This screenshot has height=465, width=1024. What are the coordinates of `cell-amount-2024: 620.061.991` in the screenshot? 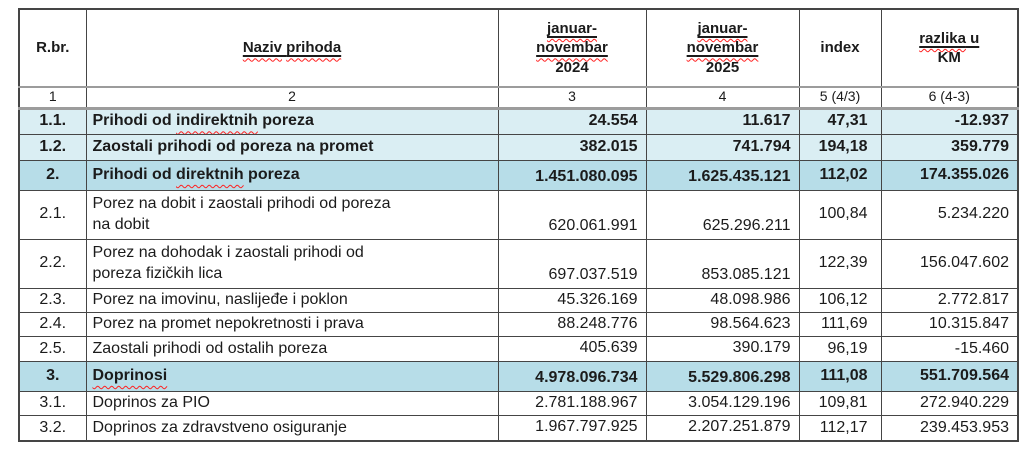 It's located at (572, 214).